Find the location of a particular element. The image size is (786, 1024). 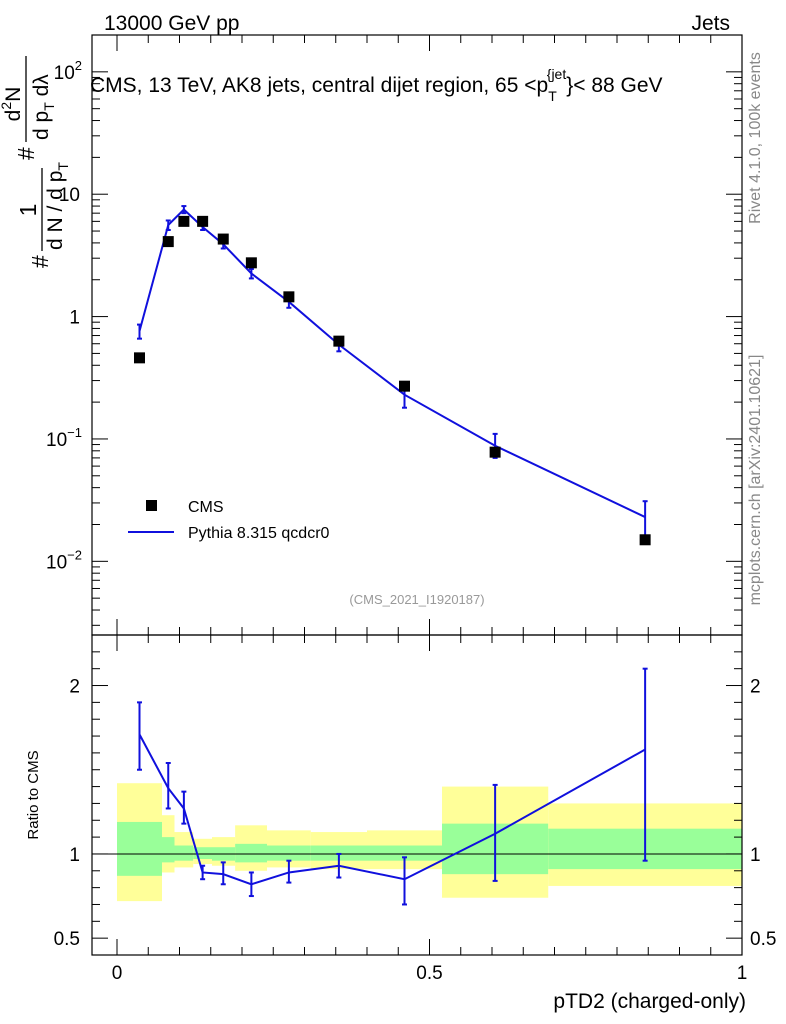

ratio-x-tick-label: 1 is located at coordinates (742, 973).